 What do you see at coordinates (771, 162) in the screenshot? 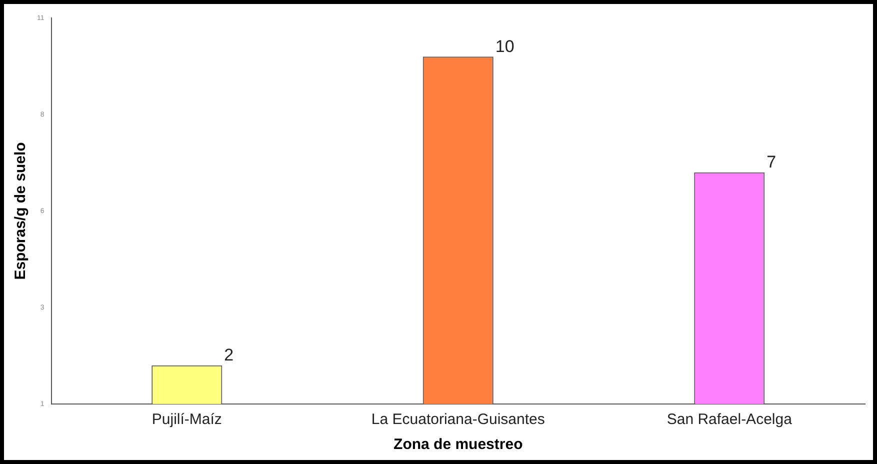
I see `data-label: 7` at bounding box center [771, 162].